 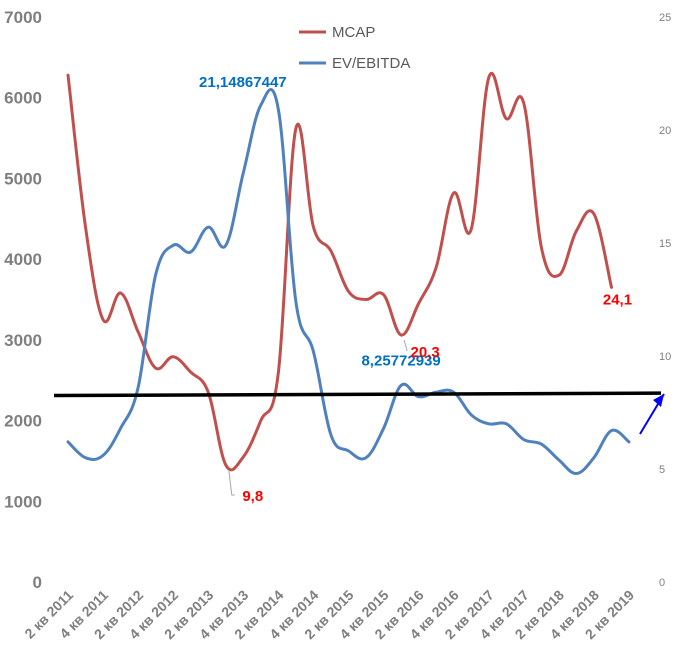 What do you see at coordinates (23, 300) in the screenshot?
I see `left-axis: 0 1000 2000 3000 4000 5000 6000 7000` at bounding box center [23, 300].